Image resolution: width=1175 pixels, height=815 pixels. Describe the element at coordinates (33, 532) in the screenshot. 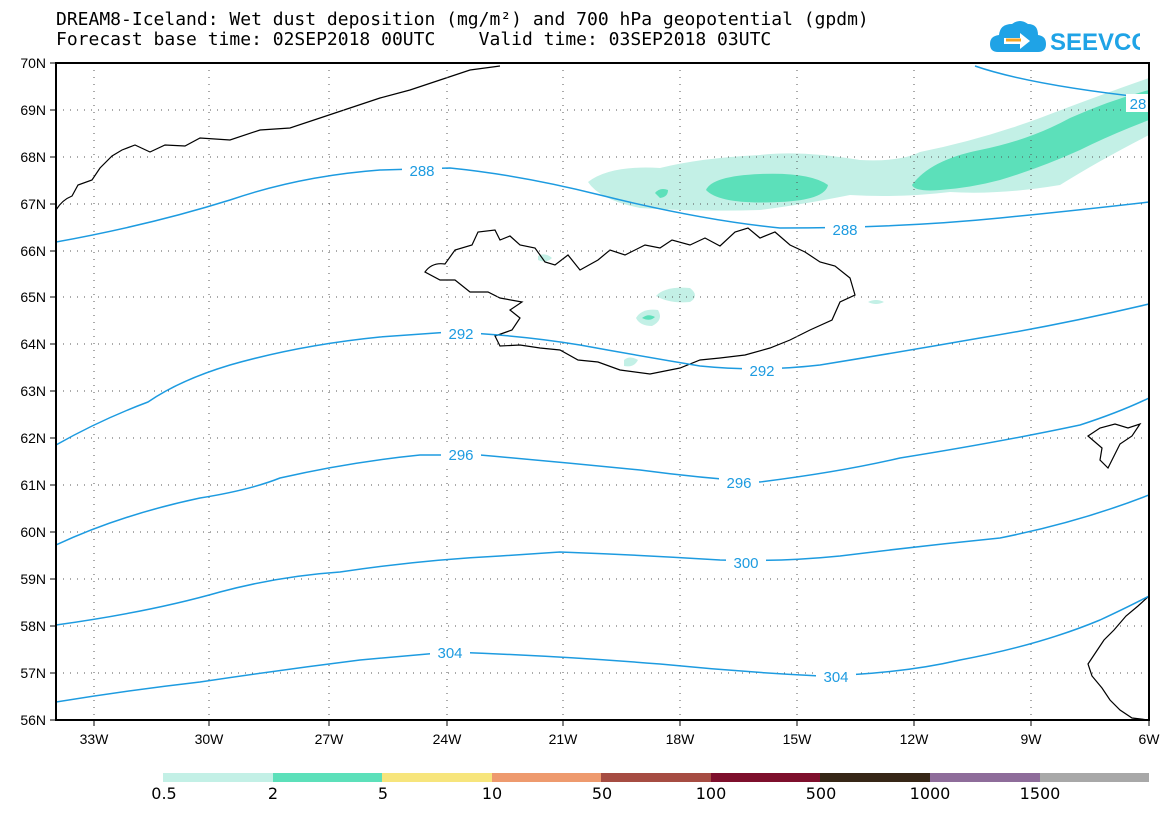

I see `lat-label: 60N` at that location.